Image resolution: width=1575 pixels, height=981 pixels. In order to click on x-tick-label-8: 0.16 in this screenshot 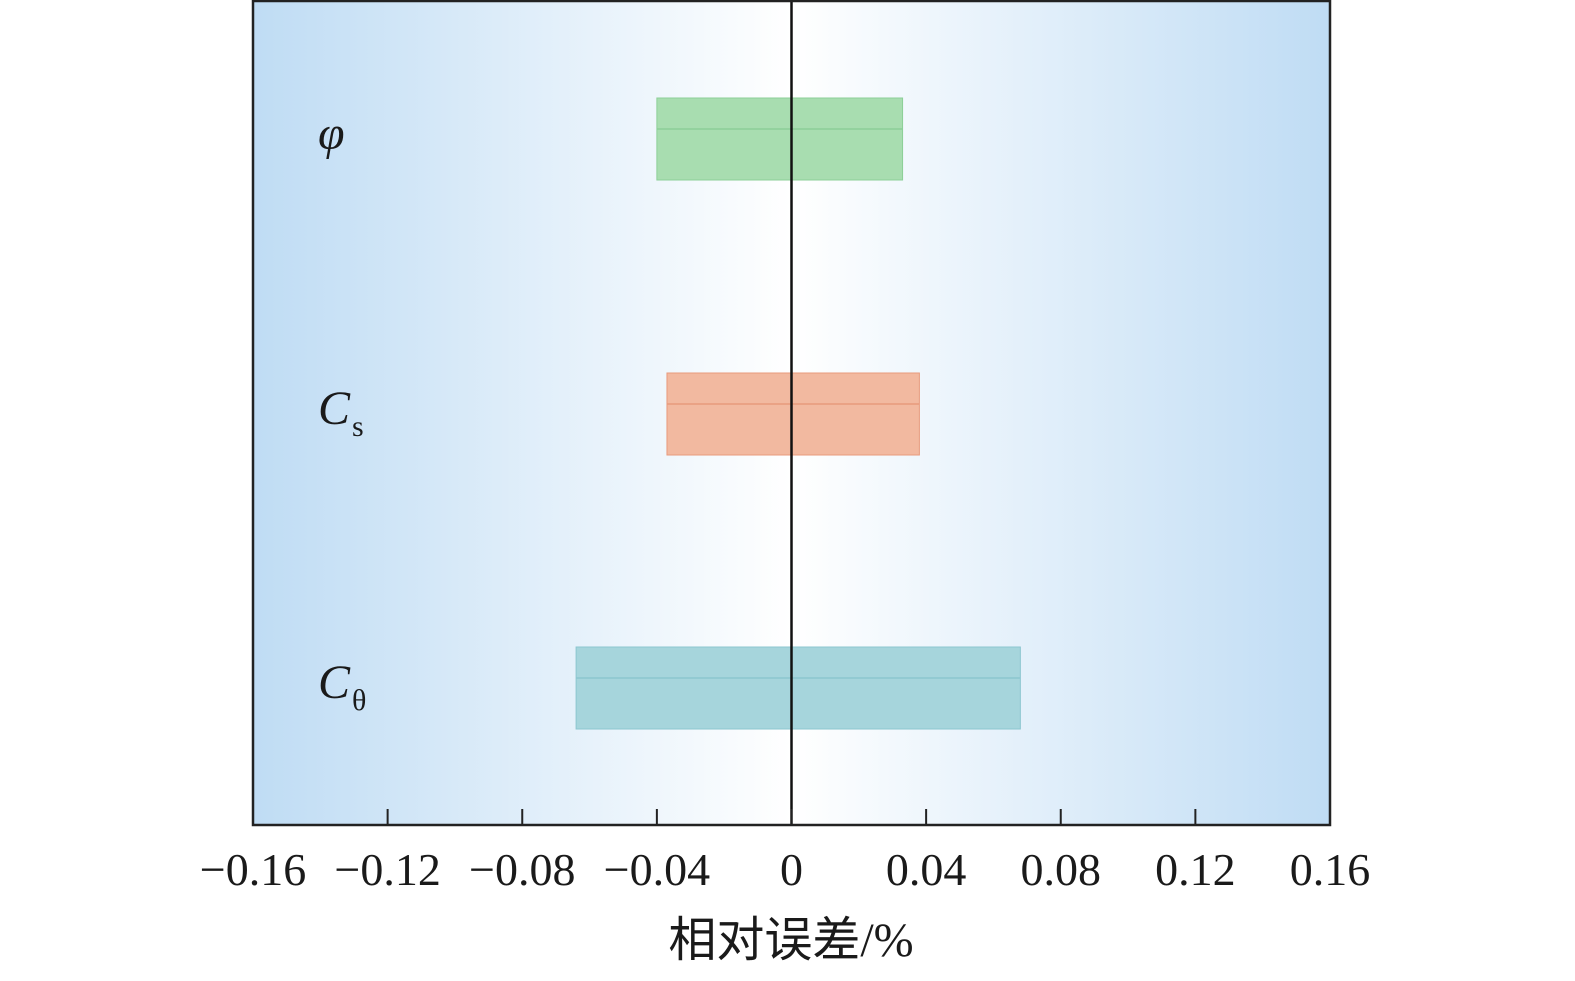, I will do `click(1330, 869)`.